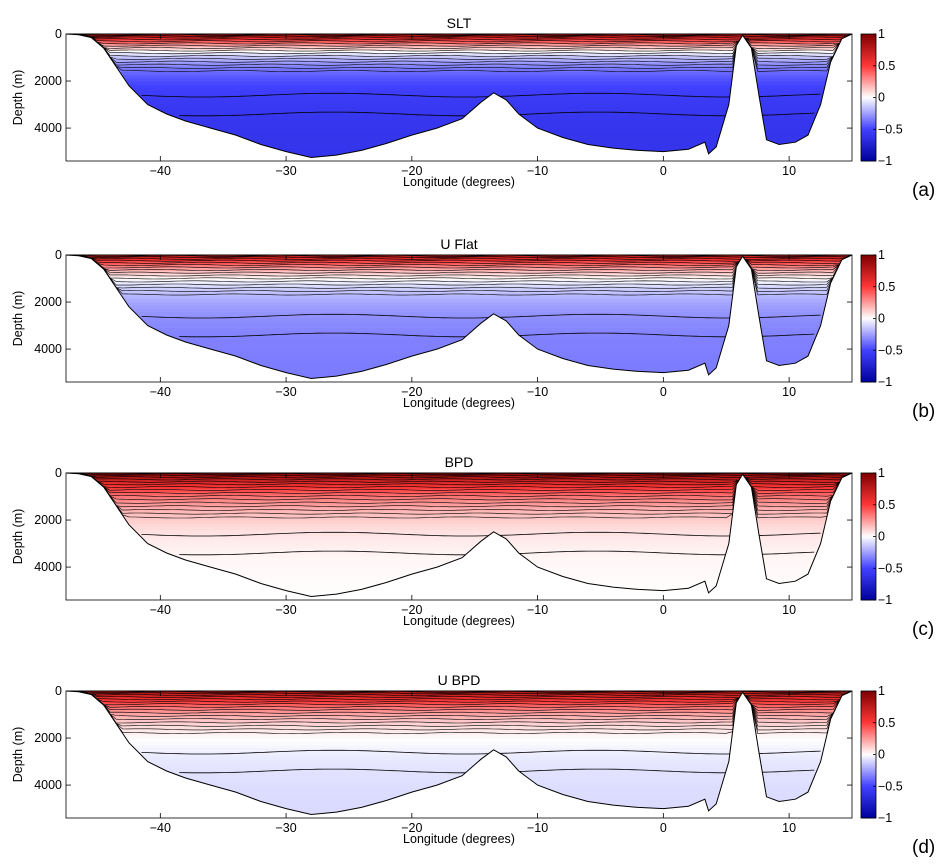 Image resolution: width=945 pixels, height=865 pixels. I want to click on panel-title: BPD, so click(459, 462).